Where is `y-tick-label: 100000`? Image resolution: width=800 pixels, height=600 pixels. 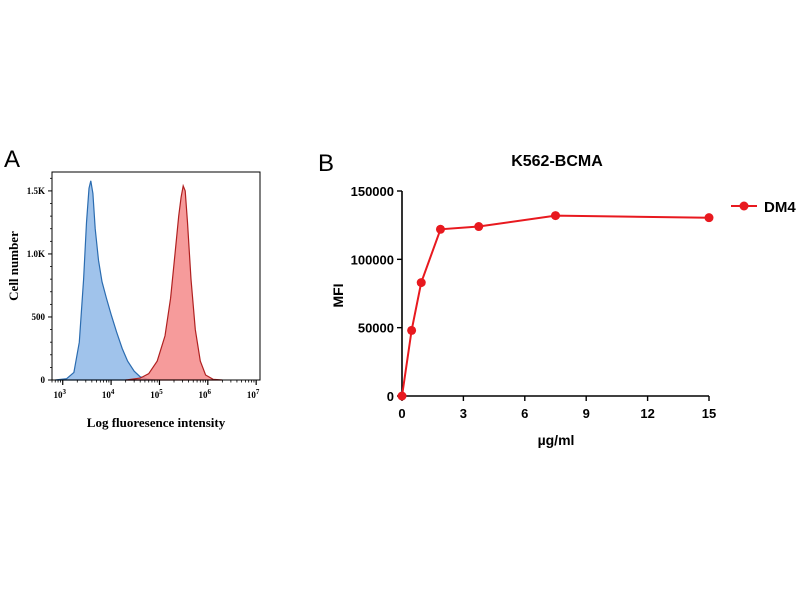 y-tick-label: 100000 is located at coordinates (372, 259).